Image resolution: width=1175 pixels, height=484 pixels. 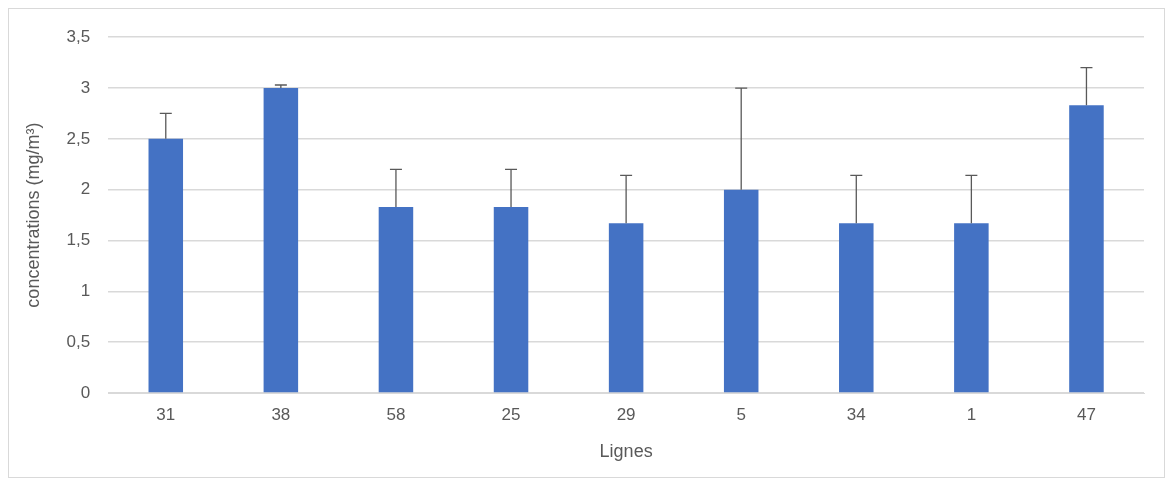 I want to click on y-tick-label: 3, so click(x=85, y=87).